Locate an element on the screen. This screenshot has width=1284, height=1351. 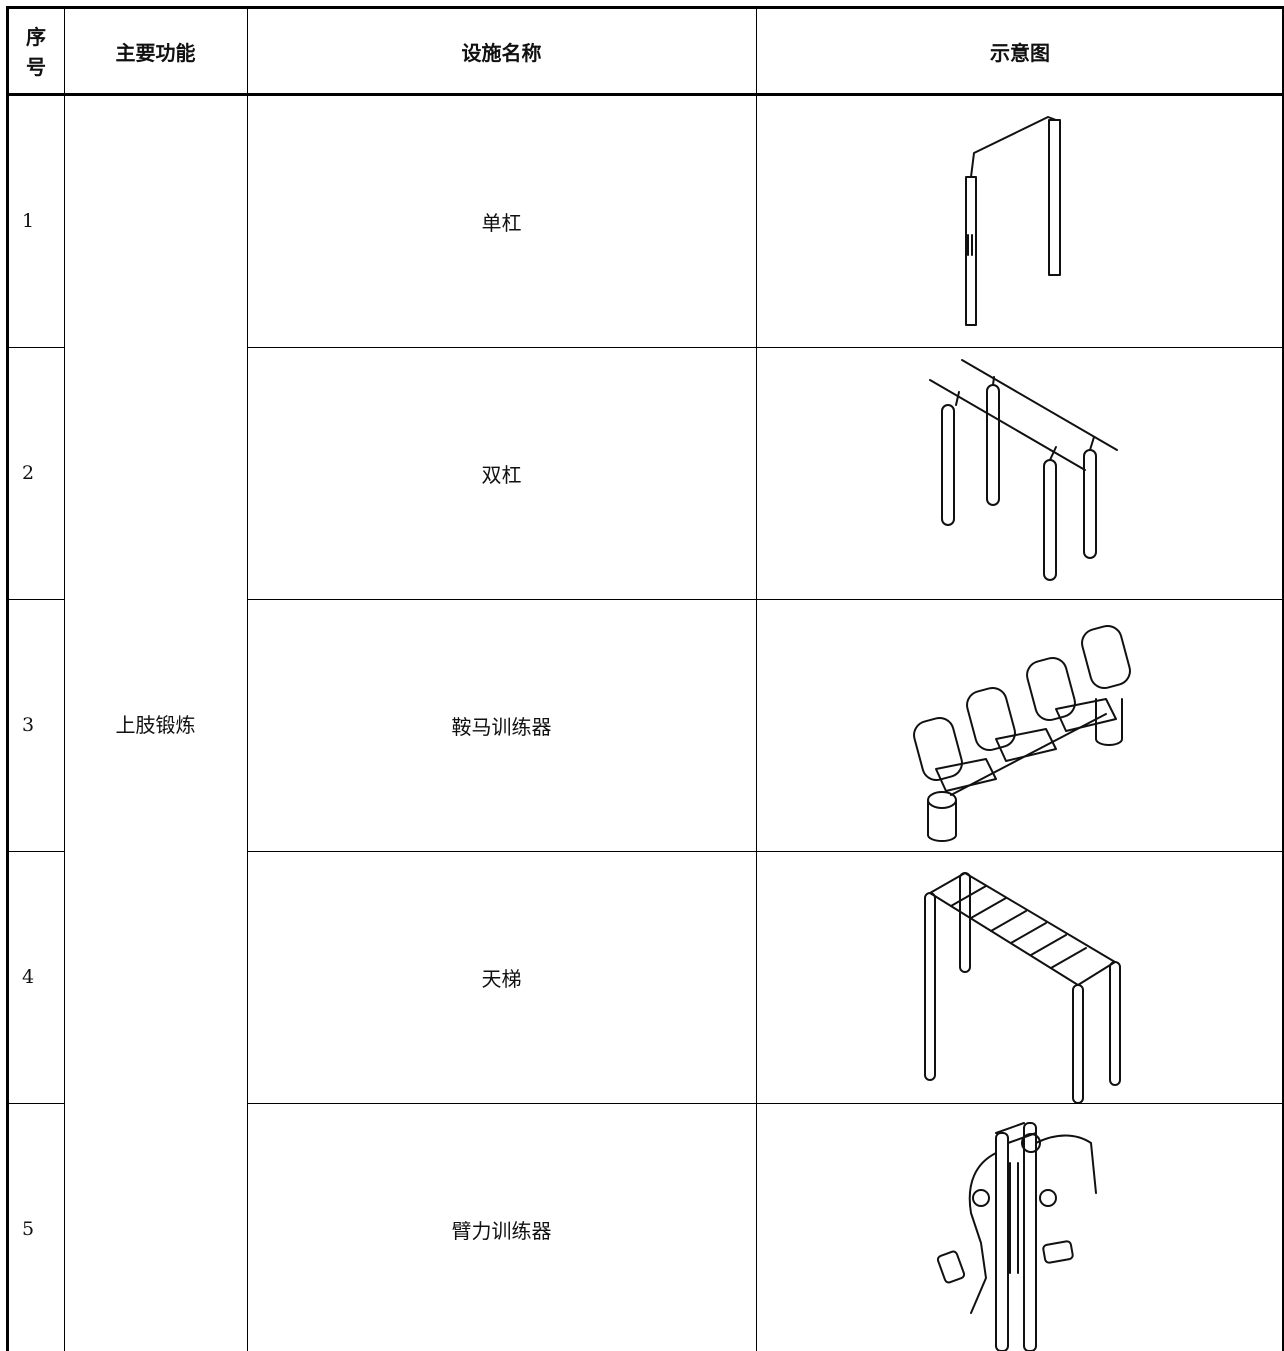
header-cell: 主要功能 is located at coordinates (155, 53).